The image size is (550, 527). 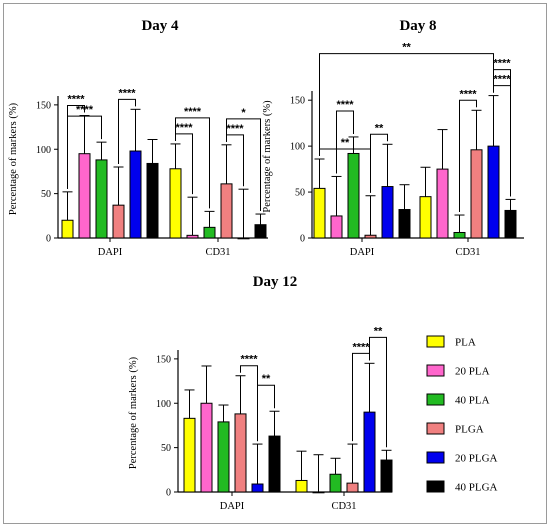 I want to click on legend-swatch-plga, so click(x=435, y=428).